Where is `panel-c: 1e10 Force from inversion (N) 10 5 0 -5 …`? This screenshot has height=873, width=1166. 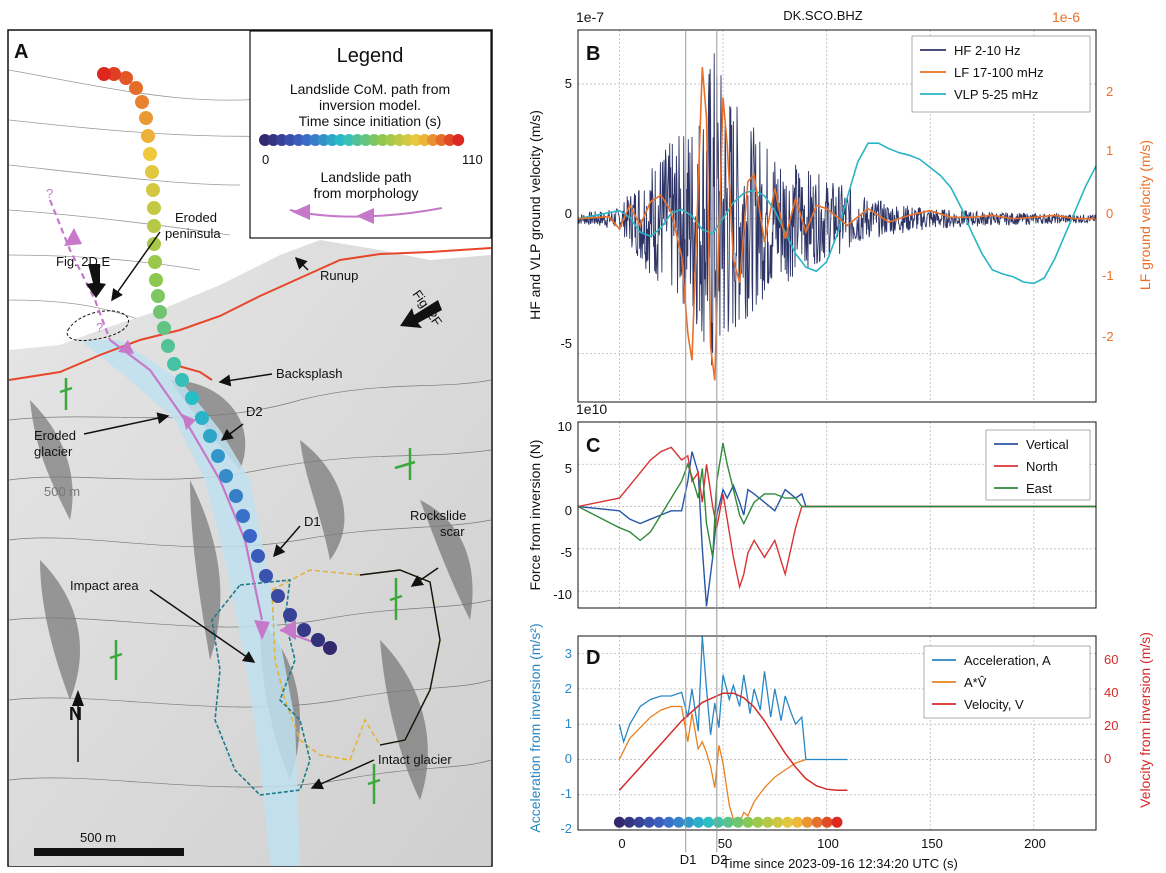 panel-c: 1e10 Force from inversion (N) 10 5 0 -5 … is located at coordinates (812, 505).